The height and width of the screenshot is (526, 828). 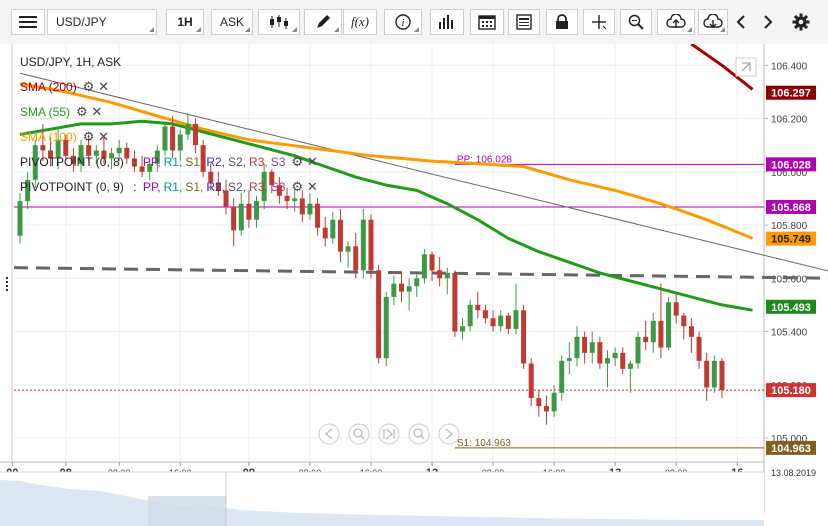 What do you see at coordinates (103, 86) in the screenshot?
I see `sma200-close-icon: ✕` at bounding box center [103, 86].